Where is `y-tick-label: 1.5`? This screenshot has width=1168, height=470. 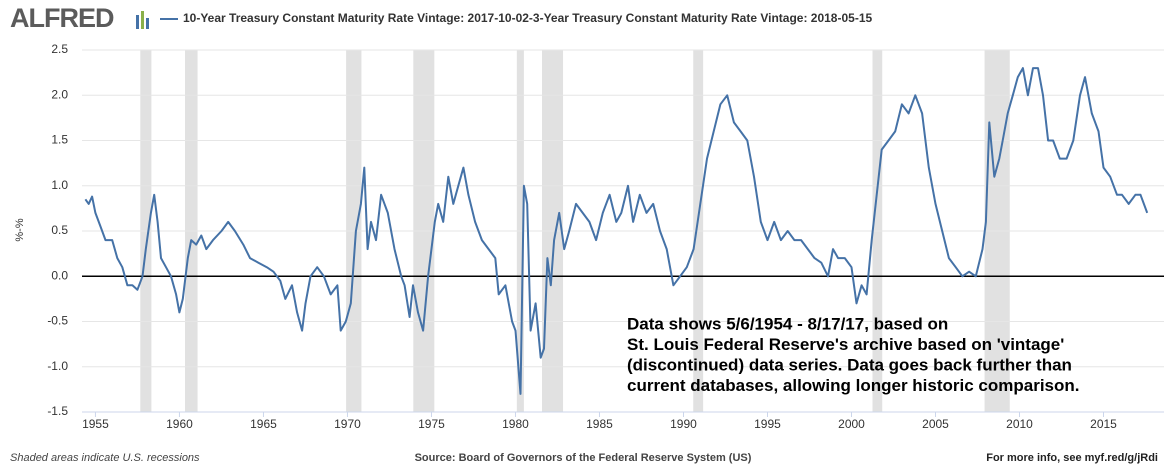
y-tick-label: 1.5 is located at coordinates (59, 140).